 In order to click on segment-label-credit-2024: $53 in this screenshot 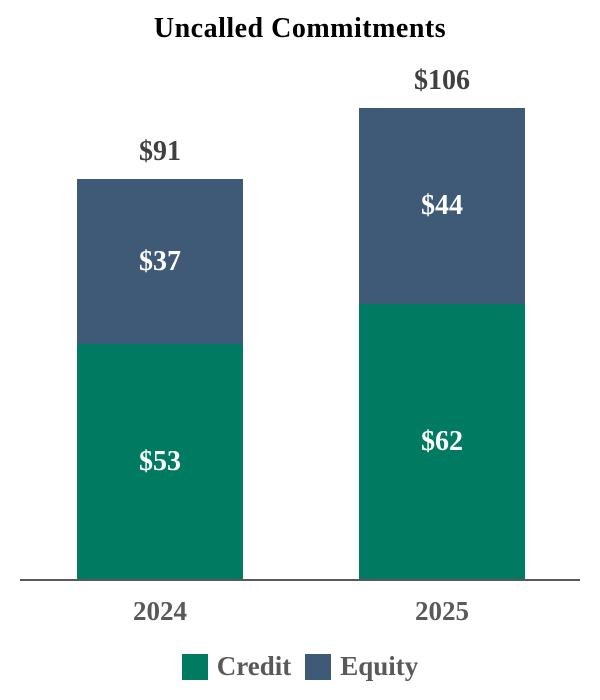, I will do `click(160, 461)`.